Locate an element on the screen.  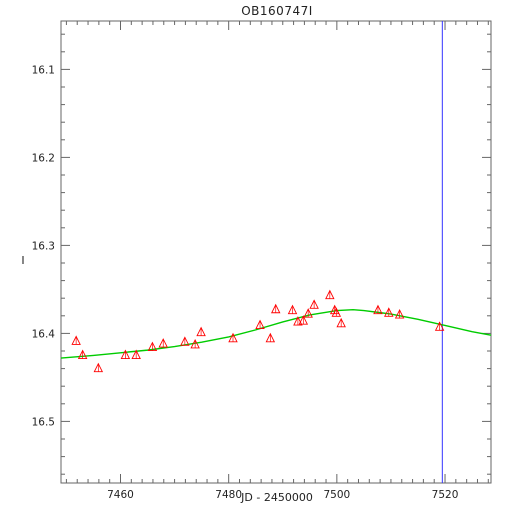
y-tick-label: 16.2 is located at coordinates (43, 158).